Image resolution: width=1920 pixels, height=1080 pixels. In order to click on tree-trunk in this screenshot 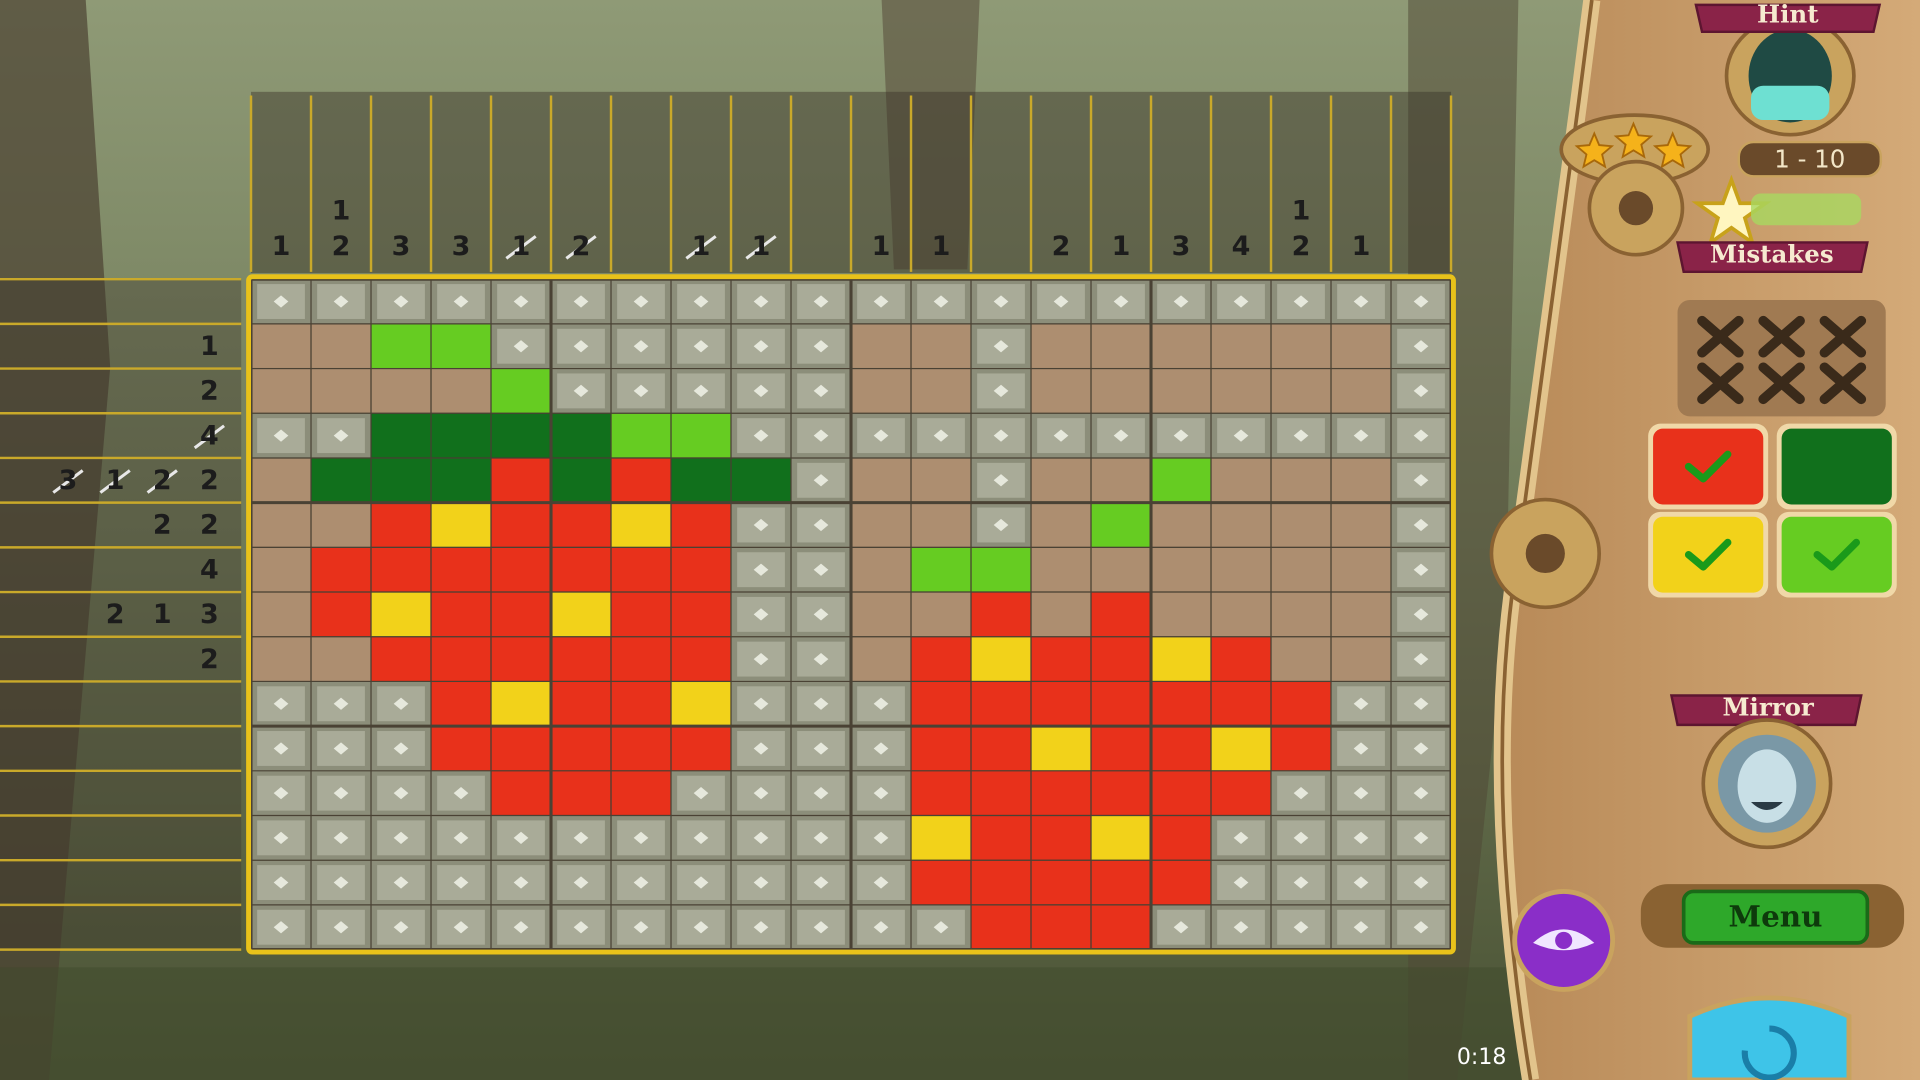, I will do `click(55, 540)`.